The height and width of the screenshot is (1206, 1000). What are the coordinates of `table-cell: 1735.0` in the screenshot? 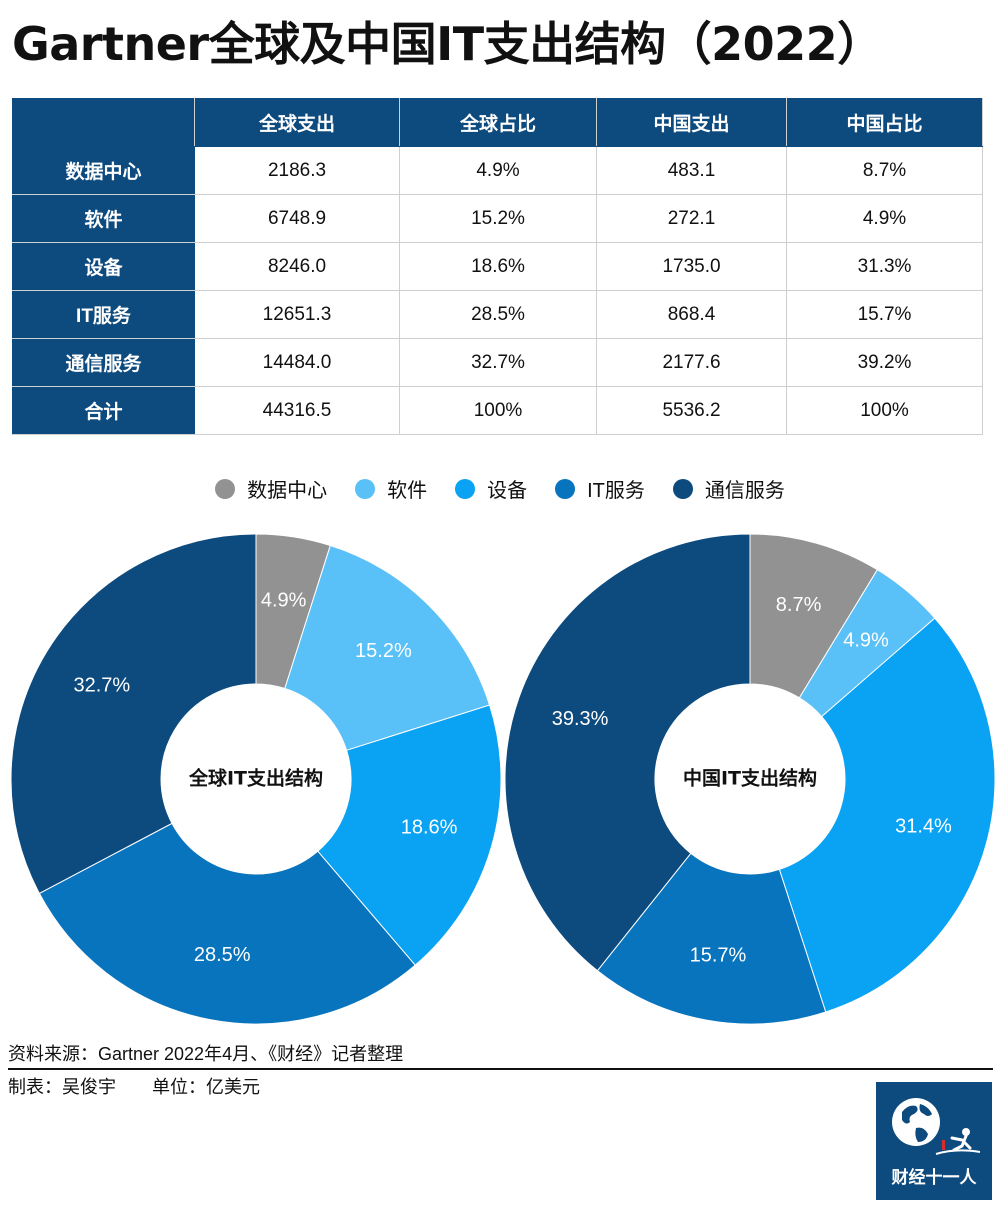 It's located at (691, 266).